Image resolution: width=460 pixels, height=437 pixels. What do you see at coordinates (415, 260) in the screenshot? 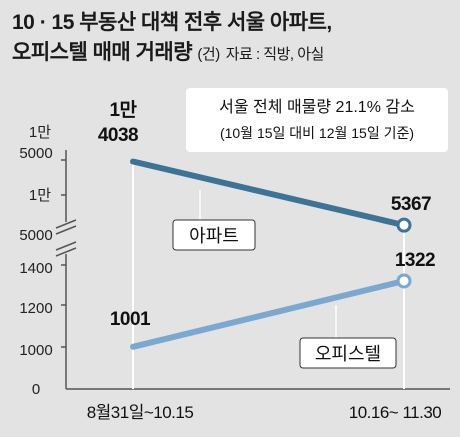
I see `data-label-officetel-end: 1322` at bounding box center [415, 260].